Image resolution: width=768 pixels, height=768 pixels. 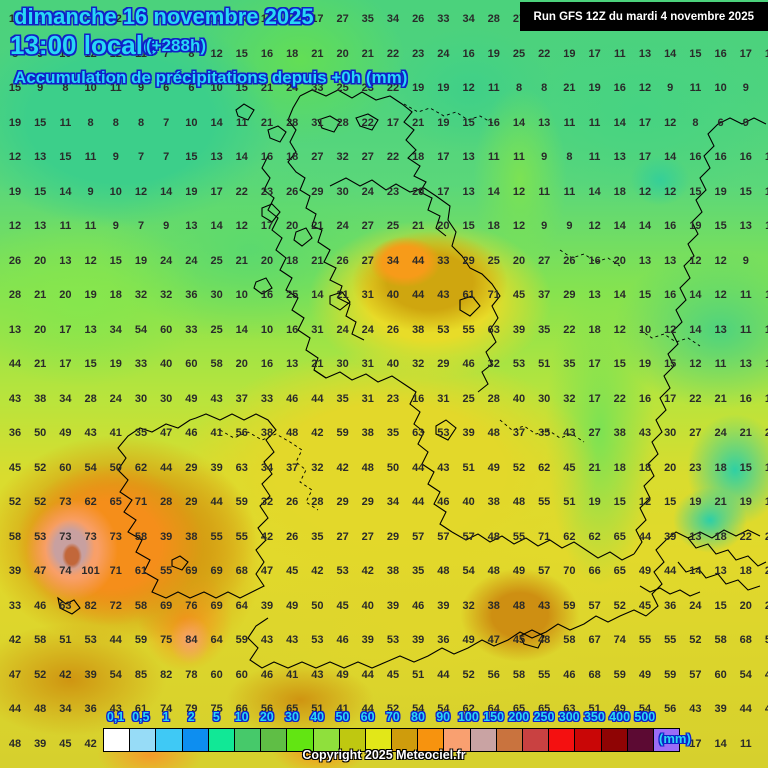 I want to click on legend-tick: 70, so click(x=392, y=717).